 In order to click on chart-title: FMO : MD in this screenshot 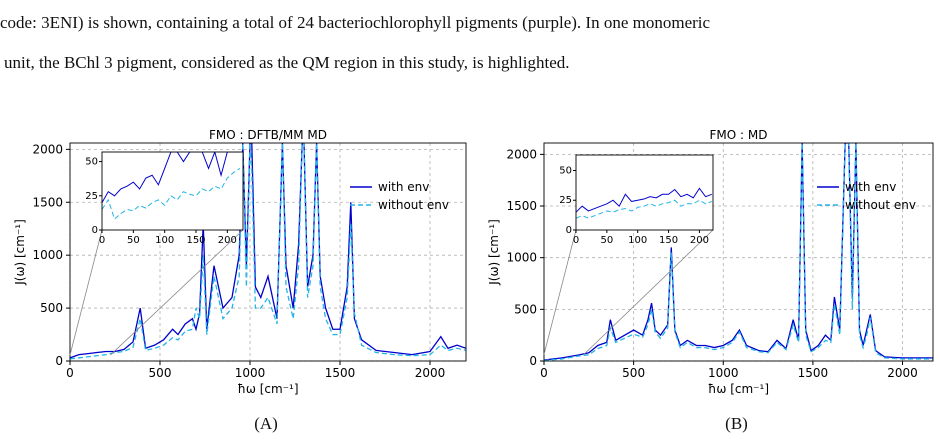, I will do `click(739, 135)`.